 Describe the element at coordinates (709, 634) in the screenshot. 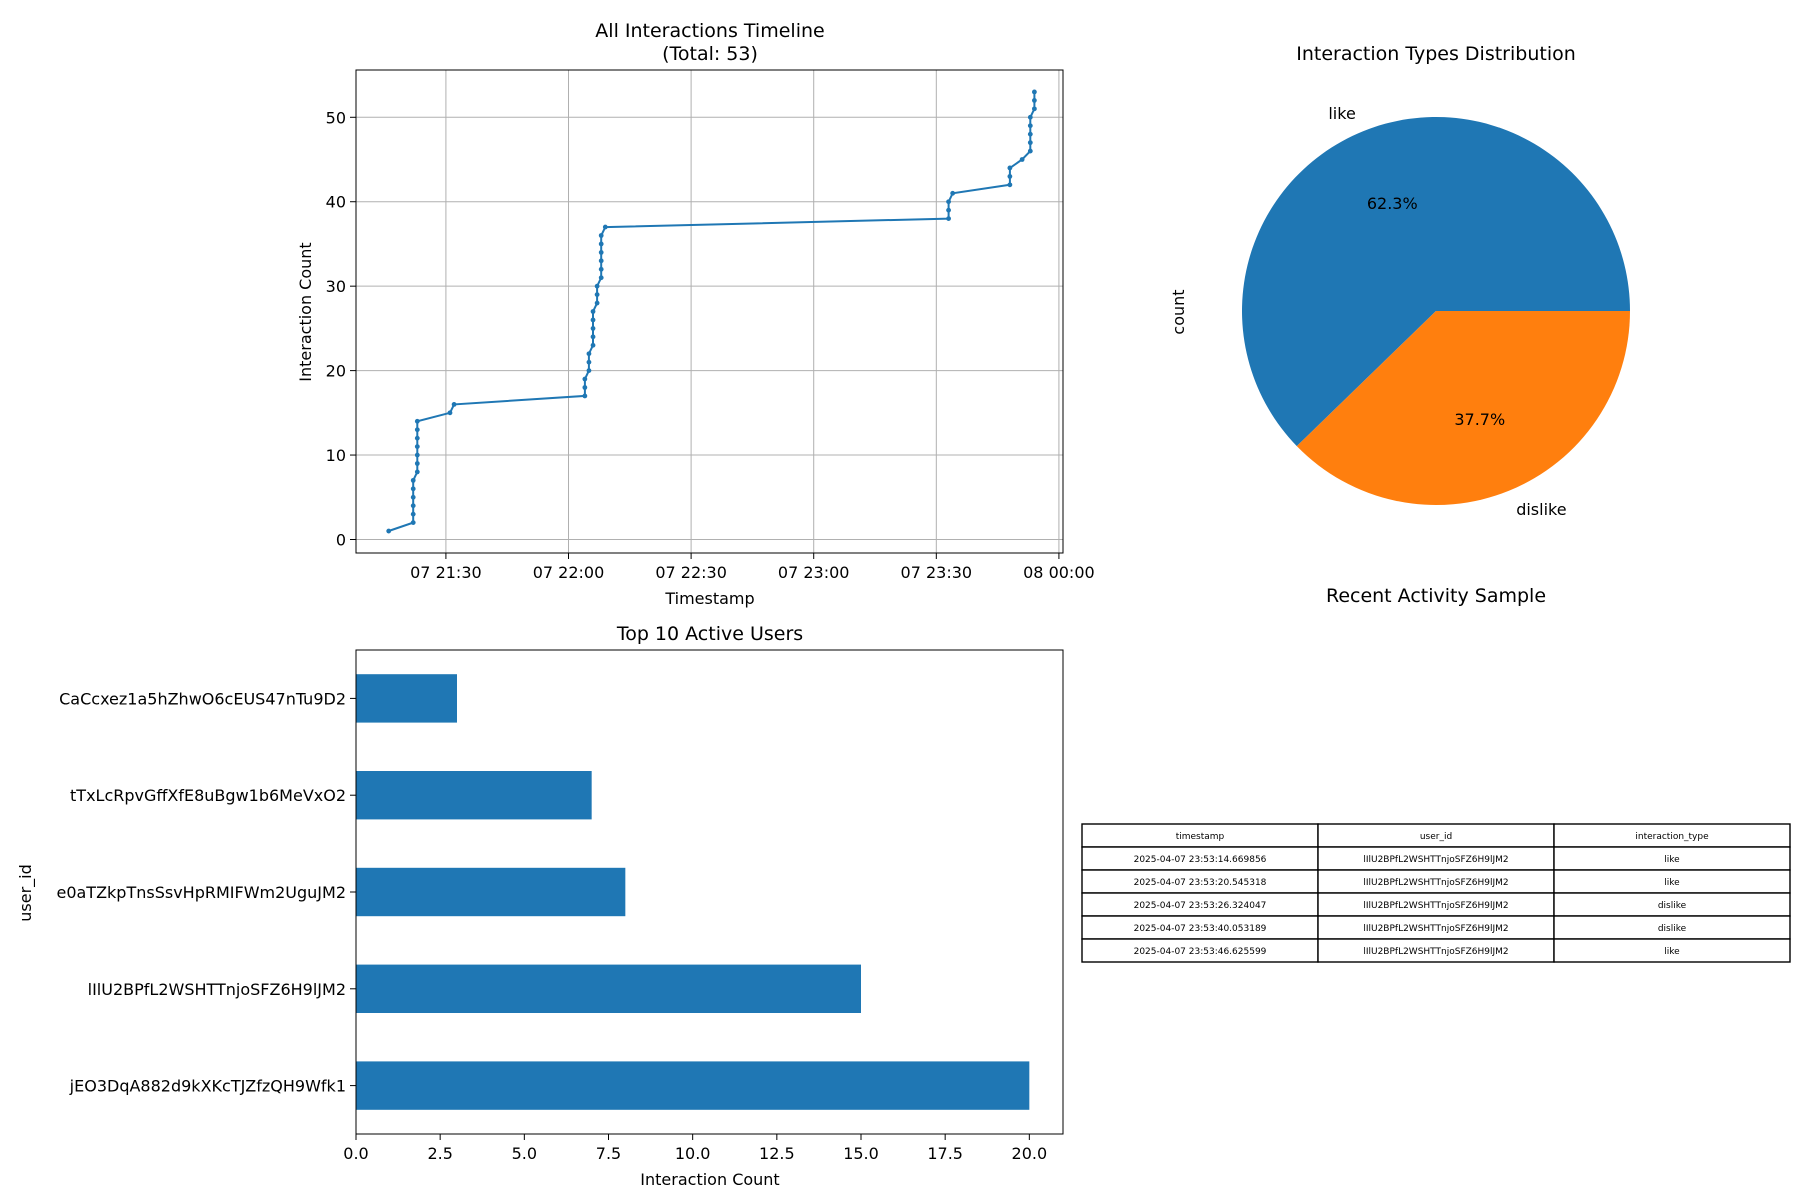

I see `bar-title: Top 10 Active Users` at that location.